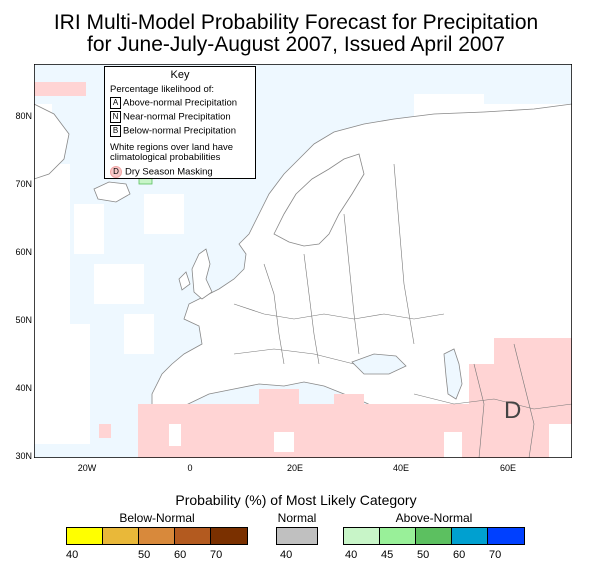 The width and height of the screenshot is (592, 562). What do you see at coordinates (177, 117) in the screenshot?
I see `key-label-near: Near-normal Precipitation` at bounding box center [177, 117].